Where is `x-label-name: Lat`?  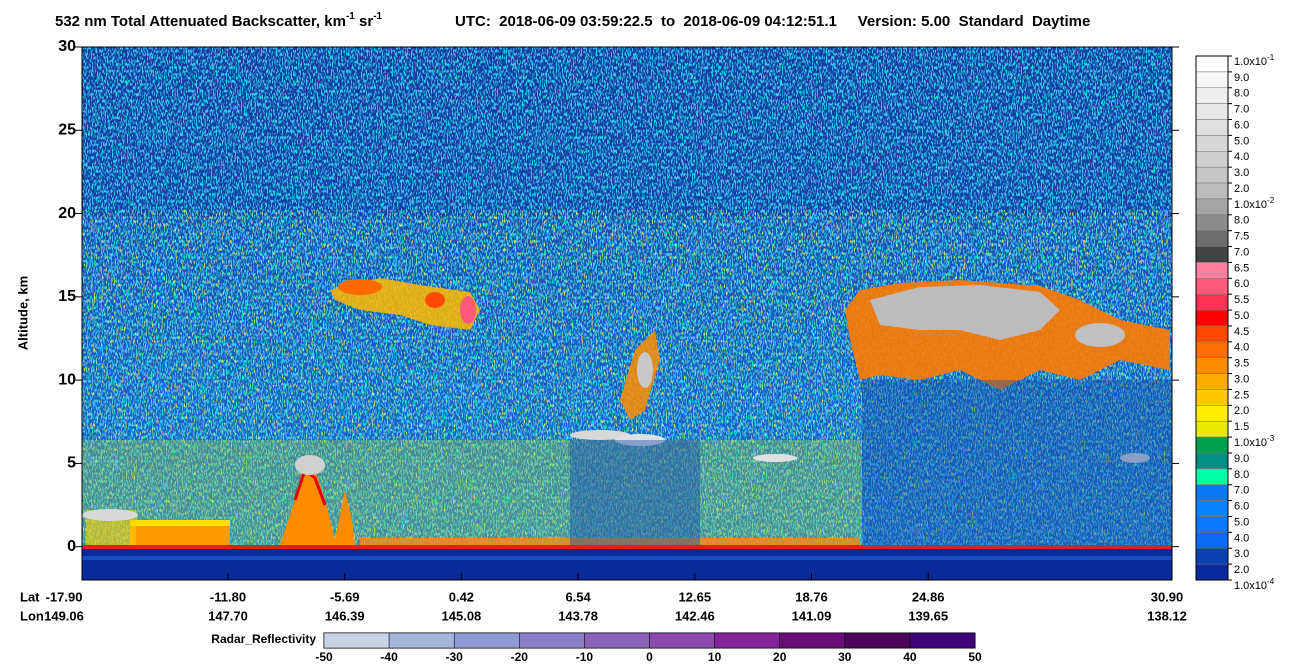 x-label-name: Lat is located at coordinates (30, 596).